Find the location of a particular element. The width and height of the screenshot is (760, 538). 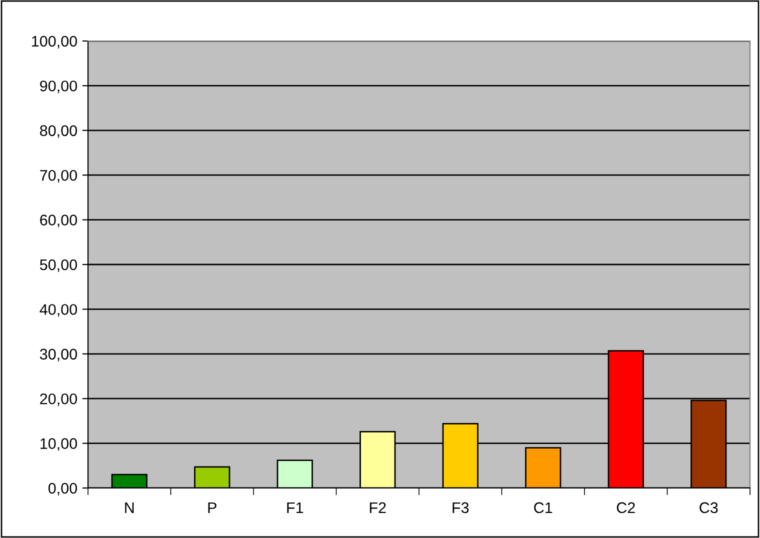

y-tick-label: 10,00 is located at coordinates (58, 444).